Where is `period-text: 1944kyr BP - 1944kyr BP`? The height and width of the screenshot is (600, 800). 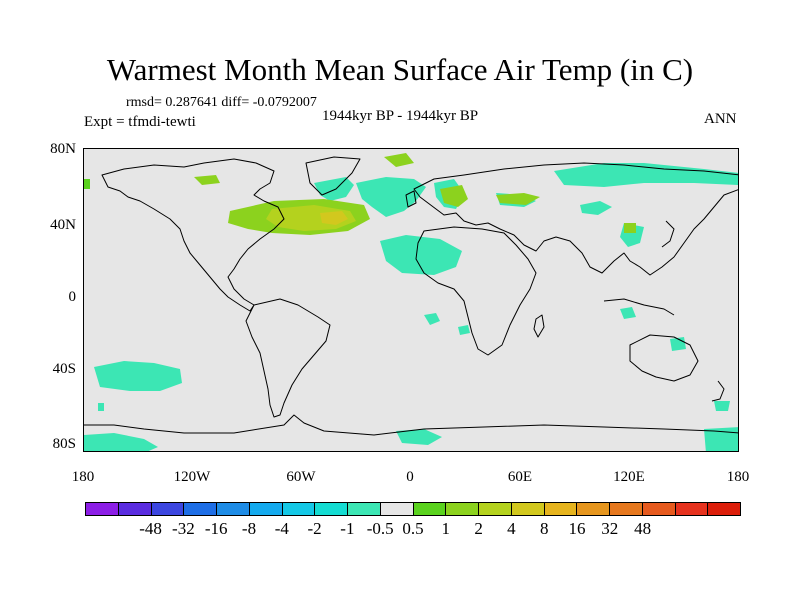
period-text: 1944kyr BP - 1944kyr BP is located at coordinates (400, 116).